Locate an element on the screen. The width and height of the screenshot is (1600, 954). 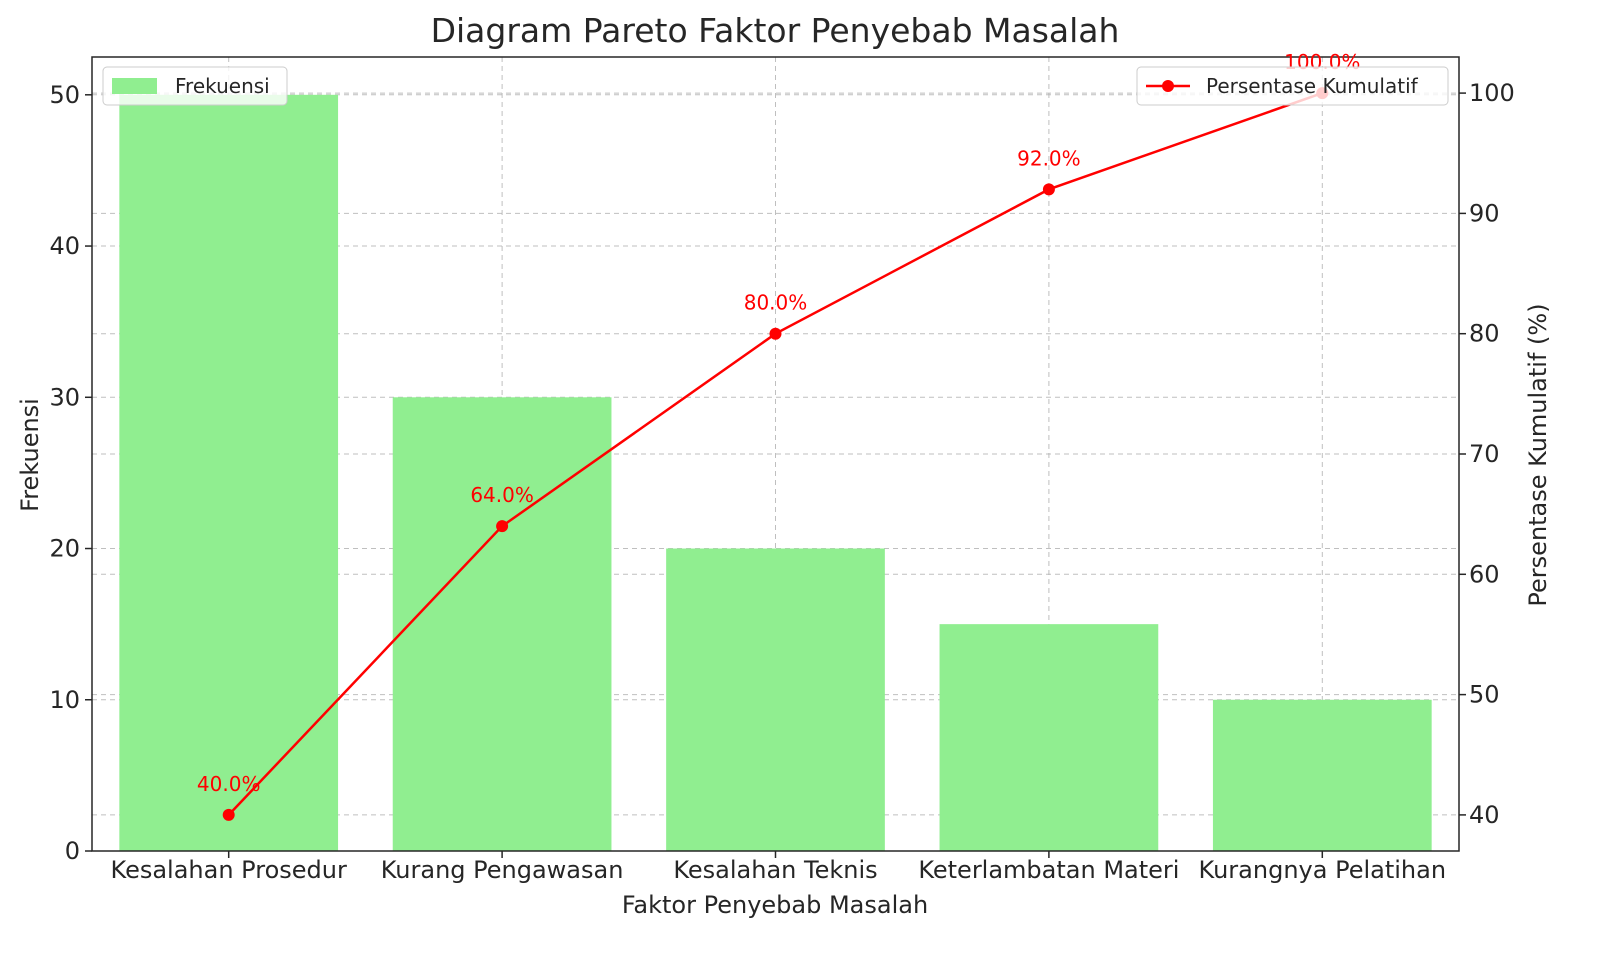
data-label-4: 92.0% is located at coordinates (1049, 158).